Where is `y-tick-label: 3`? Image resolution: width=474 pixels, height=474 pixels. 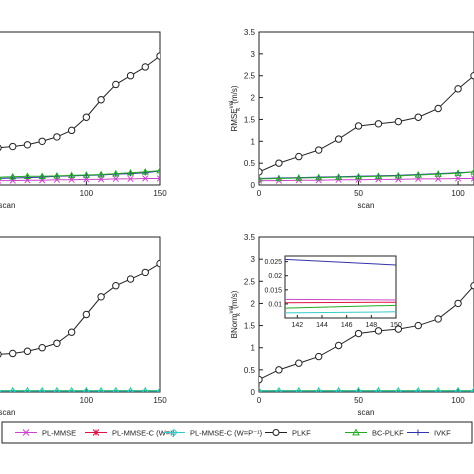
y-tick-label: 3 is located at coordinates (253, 54).